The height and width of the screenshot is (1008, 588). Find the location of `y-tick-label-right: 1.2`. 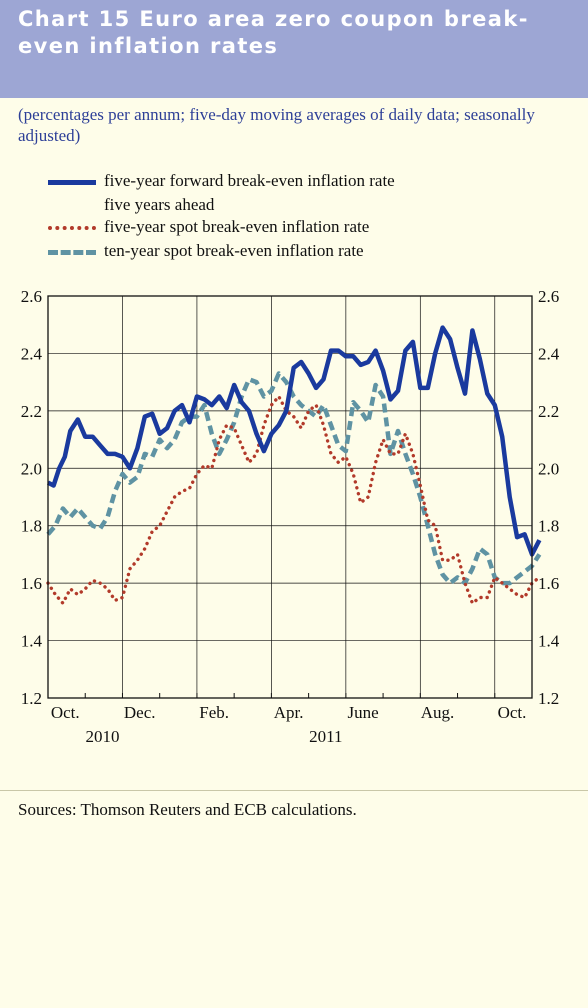

y-tick-label-right: 1.2 is located at coordinates (548, 698).